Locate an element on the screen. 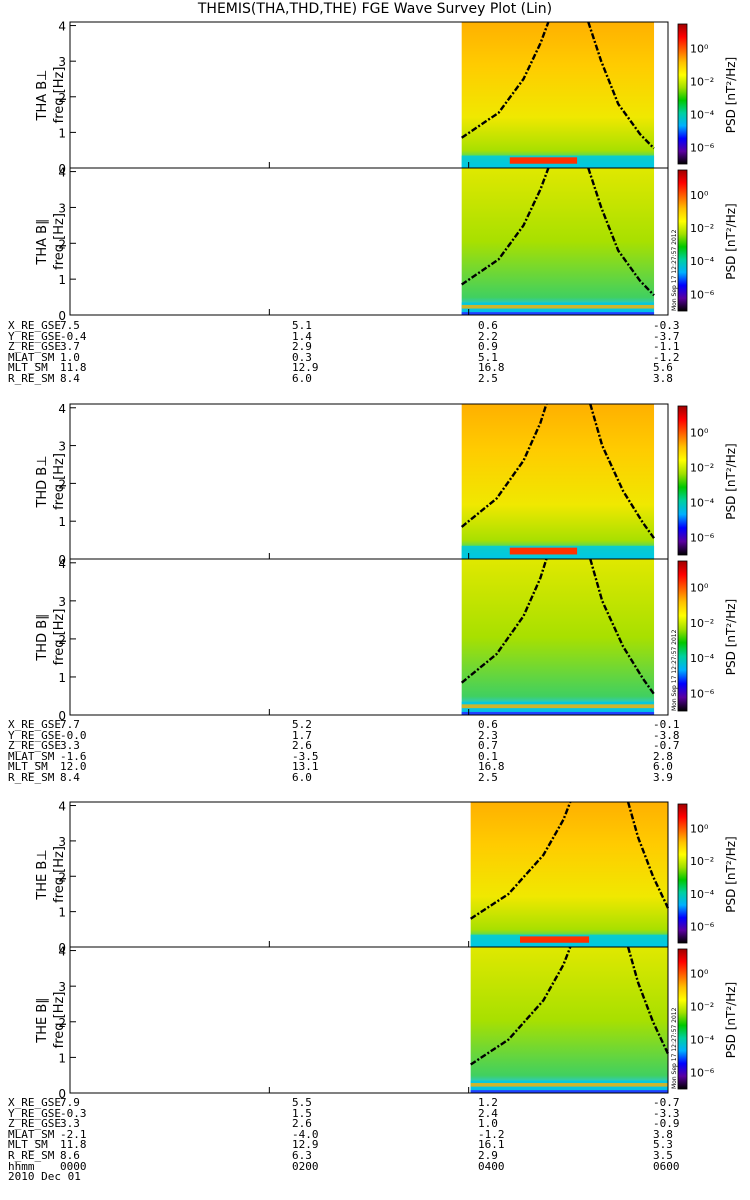 The height and width of the screenshot is (1200, 750). ephemeris-value: 6.3 is located at coordinates (302, 1155).